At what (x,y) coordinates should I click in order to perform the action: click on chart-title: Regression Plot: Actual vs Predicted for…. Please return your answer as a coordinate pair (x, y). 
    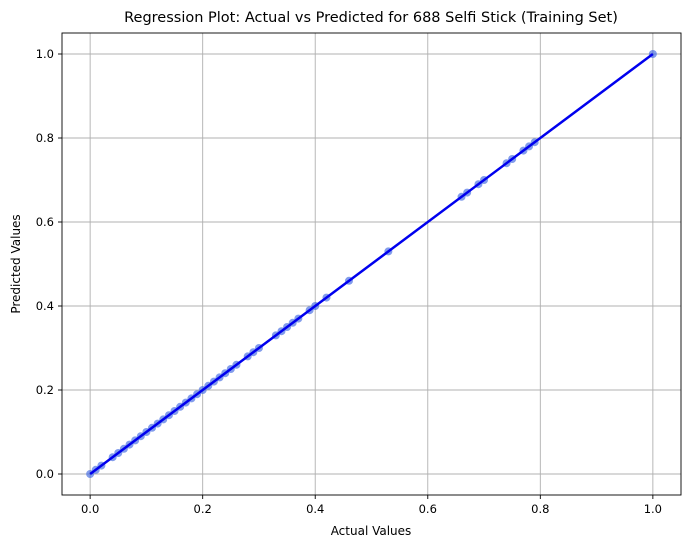
    Looking at the image, I should click on (371, 18).